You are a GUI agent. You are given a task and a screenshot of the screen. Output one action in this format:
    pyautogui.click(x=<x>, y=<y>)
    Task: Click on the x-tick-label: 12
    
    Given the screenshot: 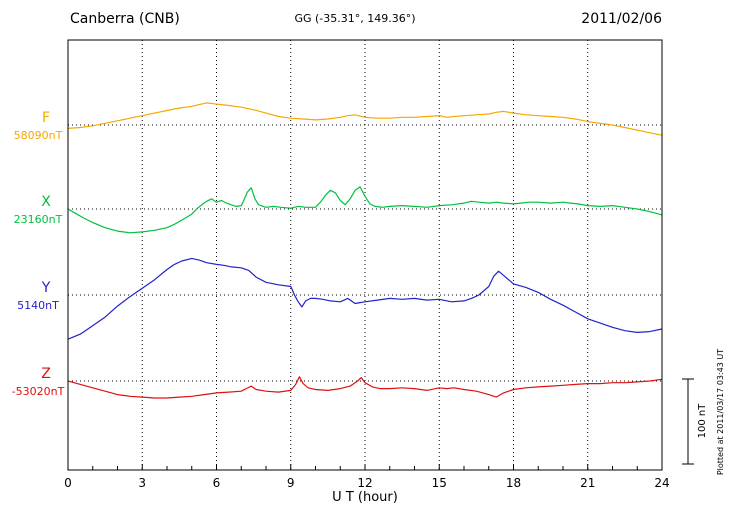 What is the action you would take?
    pyautogui.click(x=364, y=483)
    